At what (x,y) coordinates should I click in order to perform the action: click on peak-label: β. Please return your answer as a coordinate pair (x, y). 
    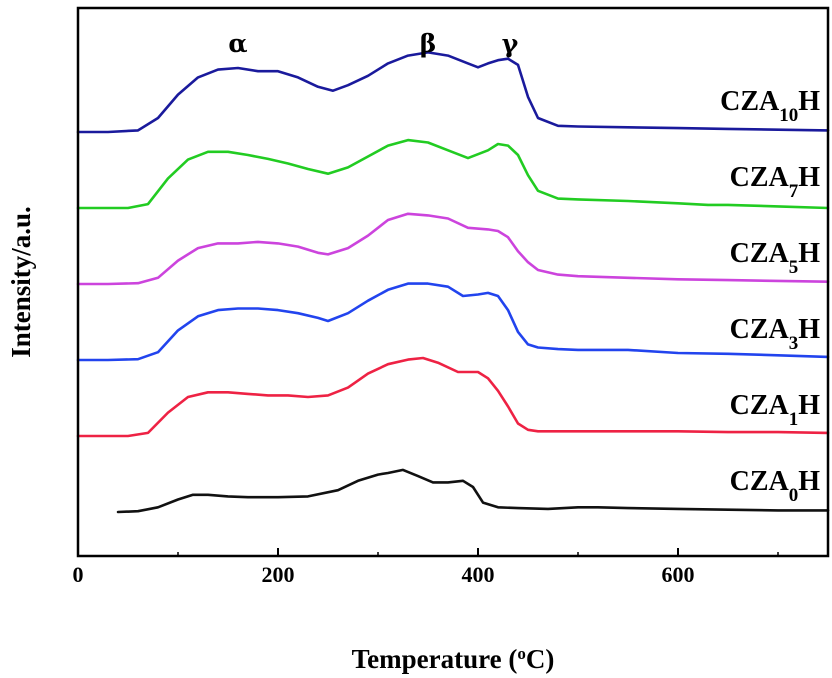
    Looking at the image, I should click on (428, 43).